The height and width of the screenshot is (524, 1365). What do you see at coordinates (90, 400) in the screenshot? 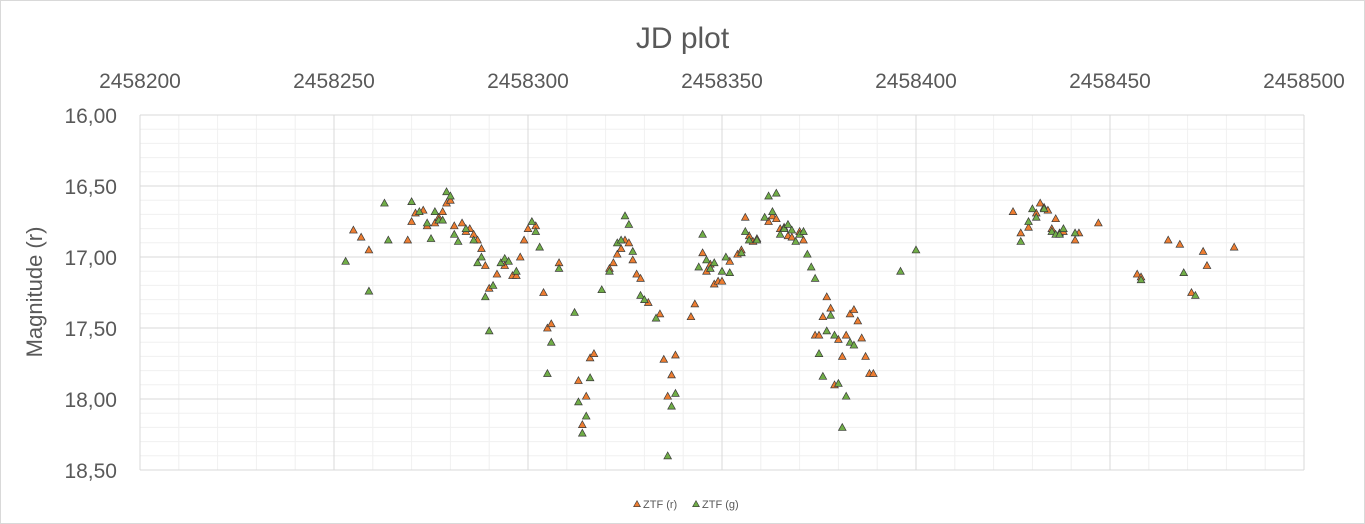
I see `y-tick-label: 18,00` at bounding box center [90, 400].